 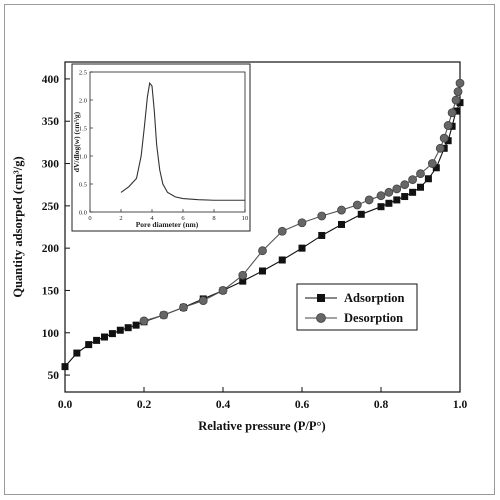 What do you see at coordinates (89, 218) in the screenshot?
I see `inset-x-tick-label: 0` at bounding box center [89, 218].